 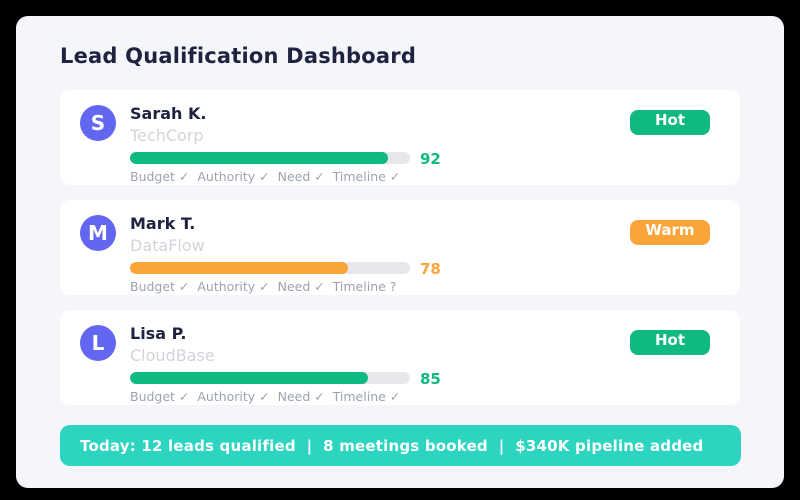 What do you see at coordinates (98, 233) in the screenshot?
I see `avatar: M` at bounding box center [98, 233].